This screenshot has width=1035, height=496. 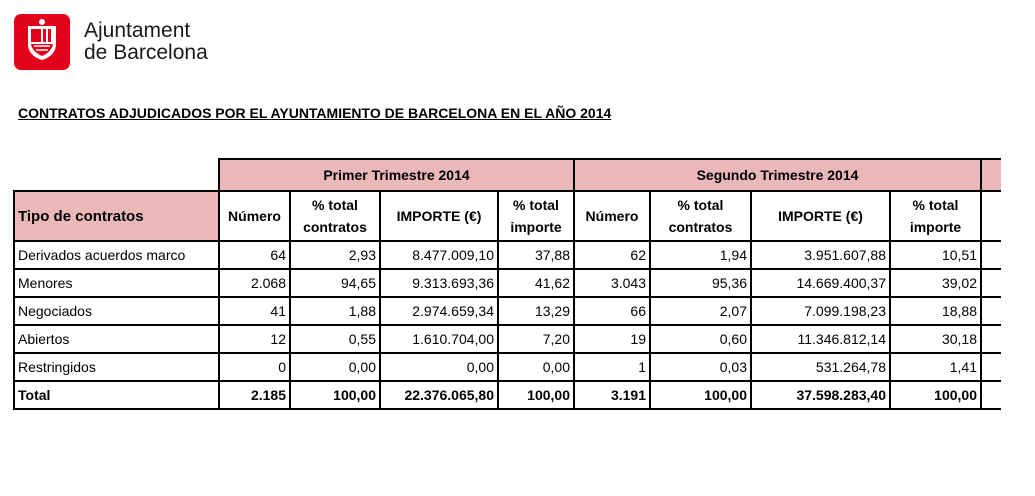 What do you see at coordinates (777, 175) in the screenshot?
I see `group-header-q2: Segundo Trimestre 2014` at bounding box center [777, 175].